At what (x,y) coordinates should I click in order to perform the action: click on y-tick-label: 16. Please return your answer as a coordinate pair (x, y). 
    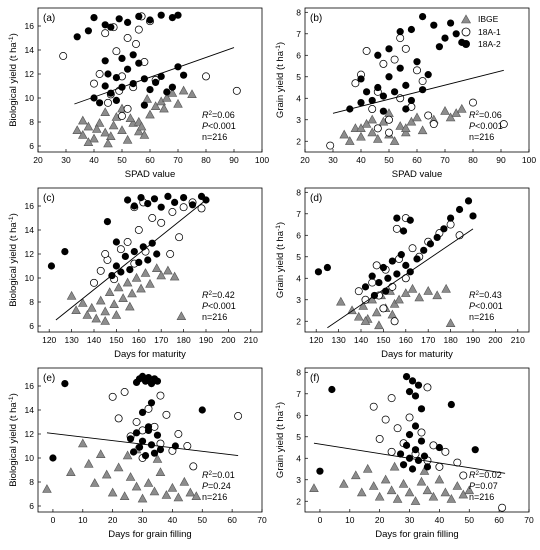
    Looking at the image, I should click on (30, 386).